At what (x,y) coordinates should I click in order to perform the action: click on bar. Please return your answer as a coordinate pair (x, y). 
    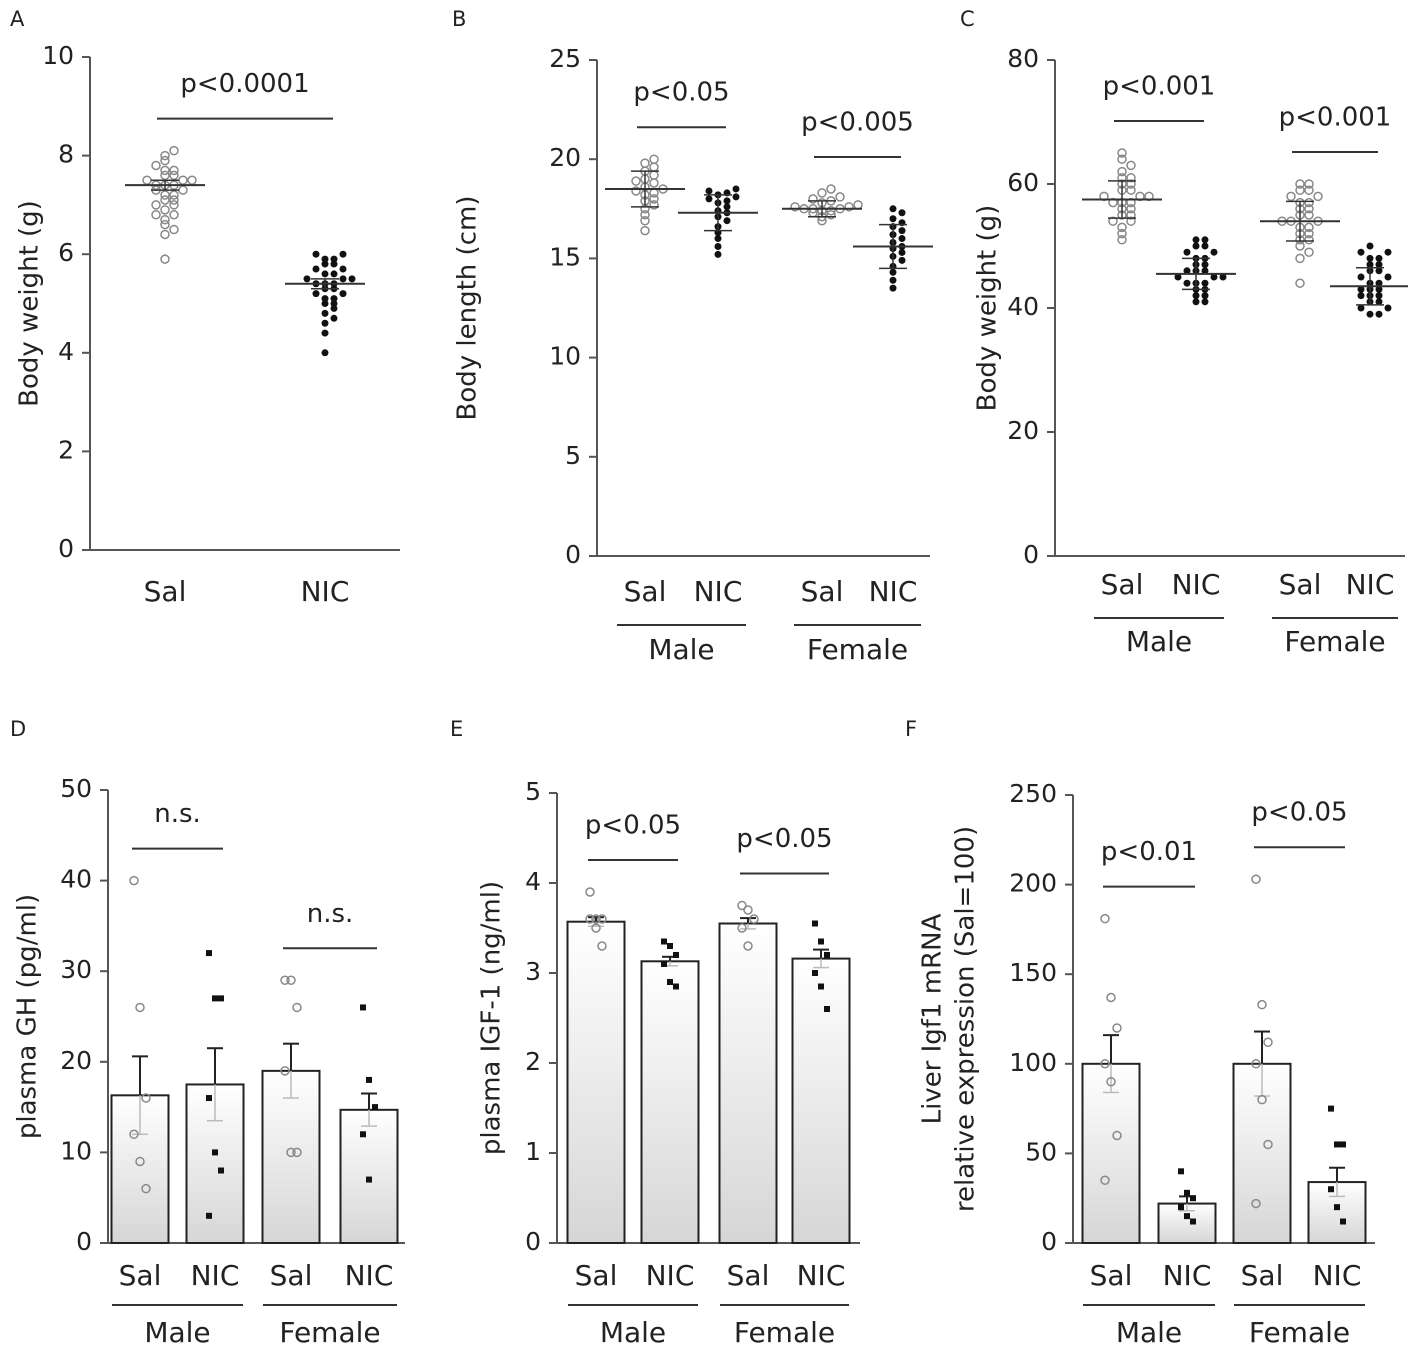
    Looking at the image, I should click on (748, 1083).